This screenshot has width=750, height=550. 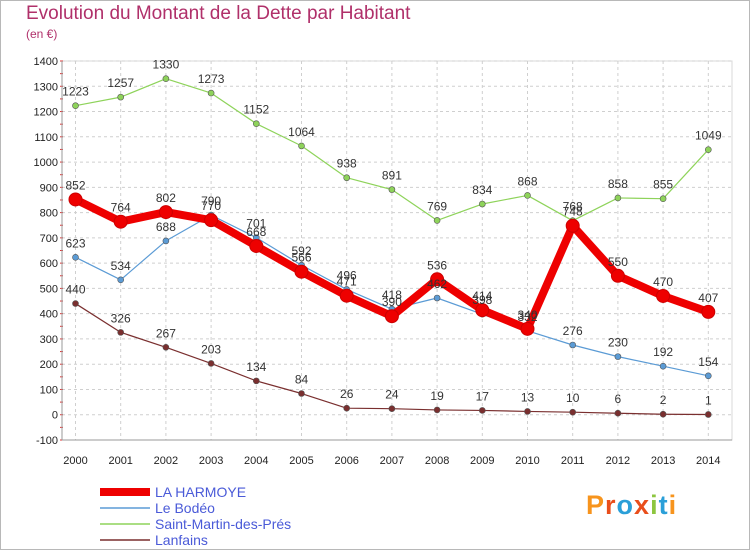 I want to click on data-label: 855, so click(x=663, y=185).